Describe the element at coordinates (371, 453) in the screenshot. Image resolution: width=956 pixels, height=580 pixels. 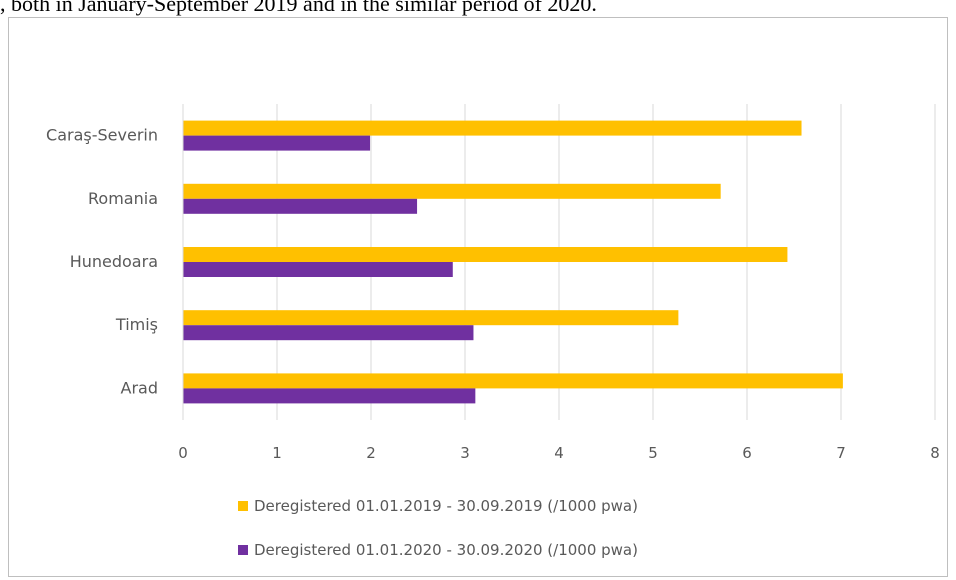
I see `x-tick-label-2: 2` at that location.